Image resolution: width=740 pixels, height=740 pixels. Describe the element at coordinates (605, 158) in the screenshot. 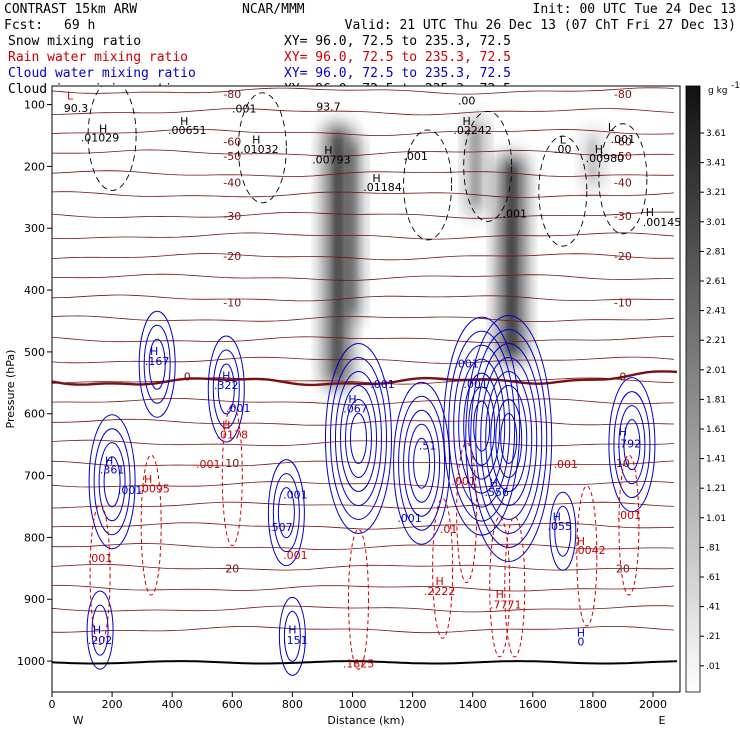

I see `annotation-label: .00980` at that location.